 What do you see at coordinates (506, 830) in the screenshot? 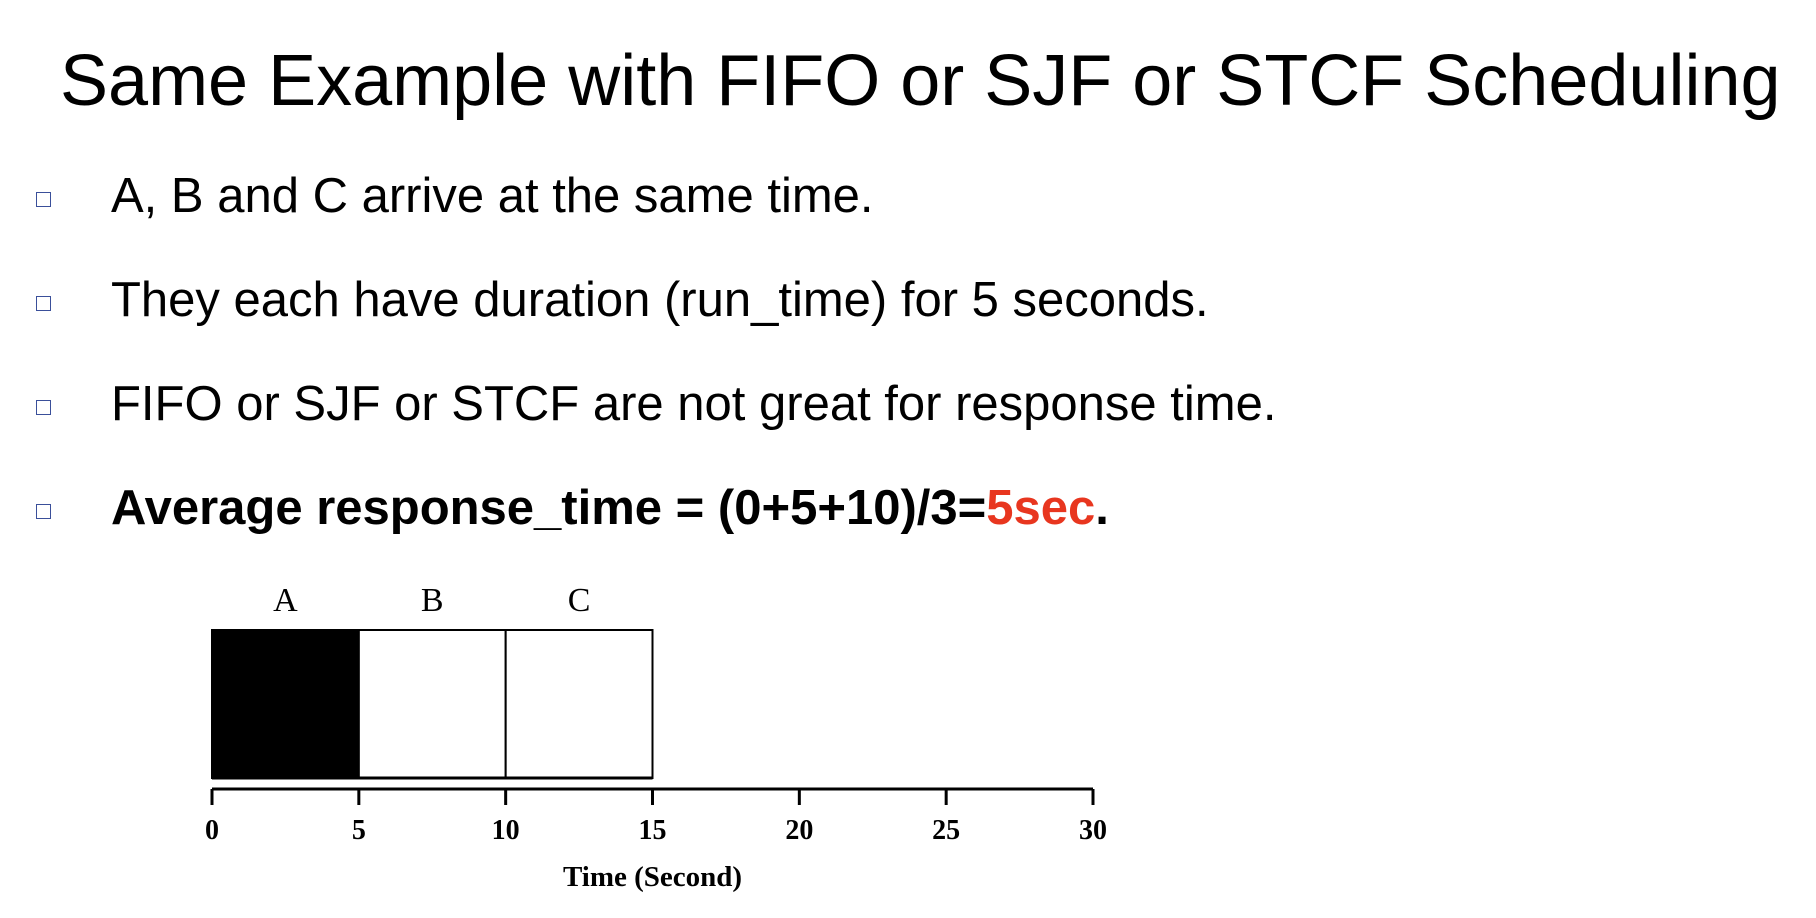
I see `axis-tick-label: 10` at bounding box center [506, 830].